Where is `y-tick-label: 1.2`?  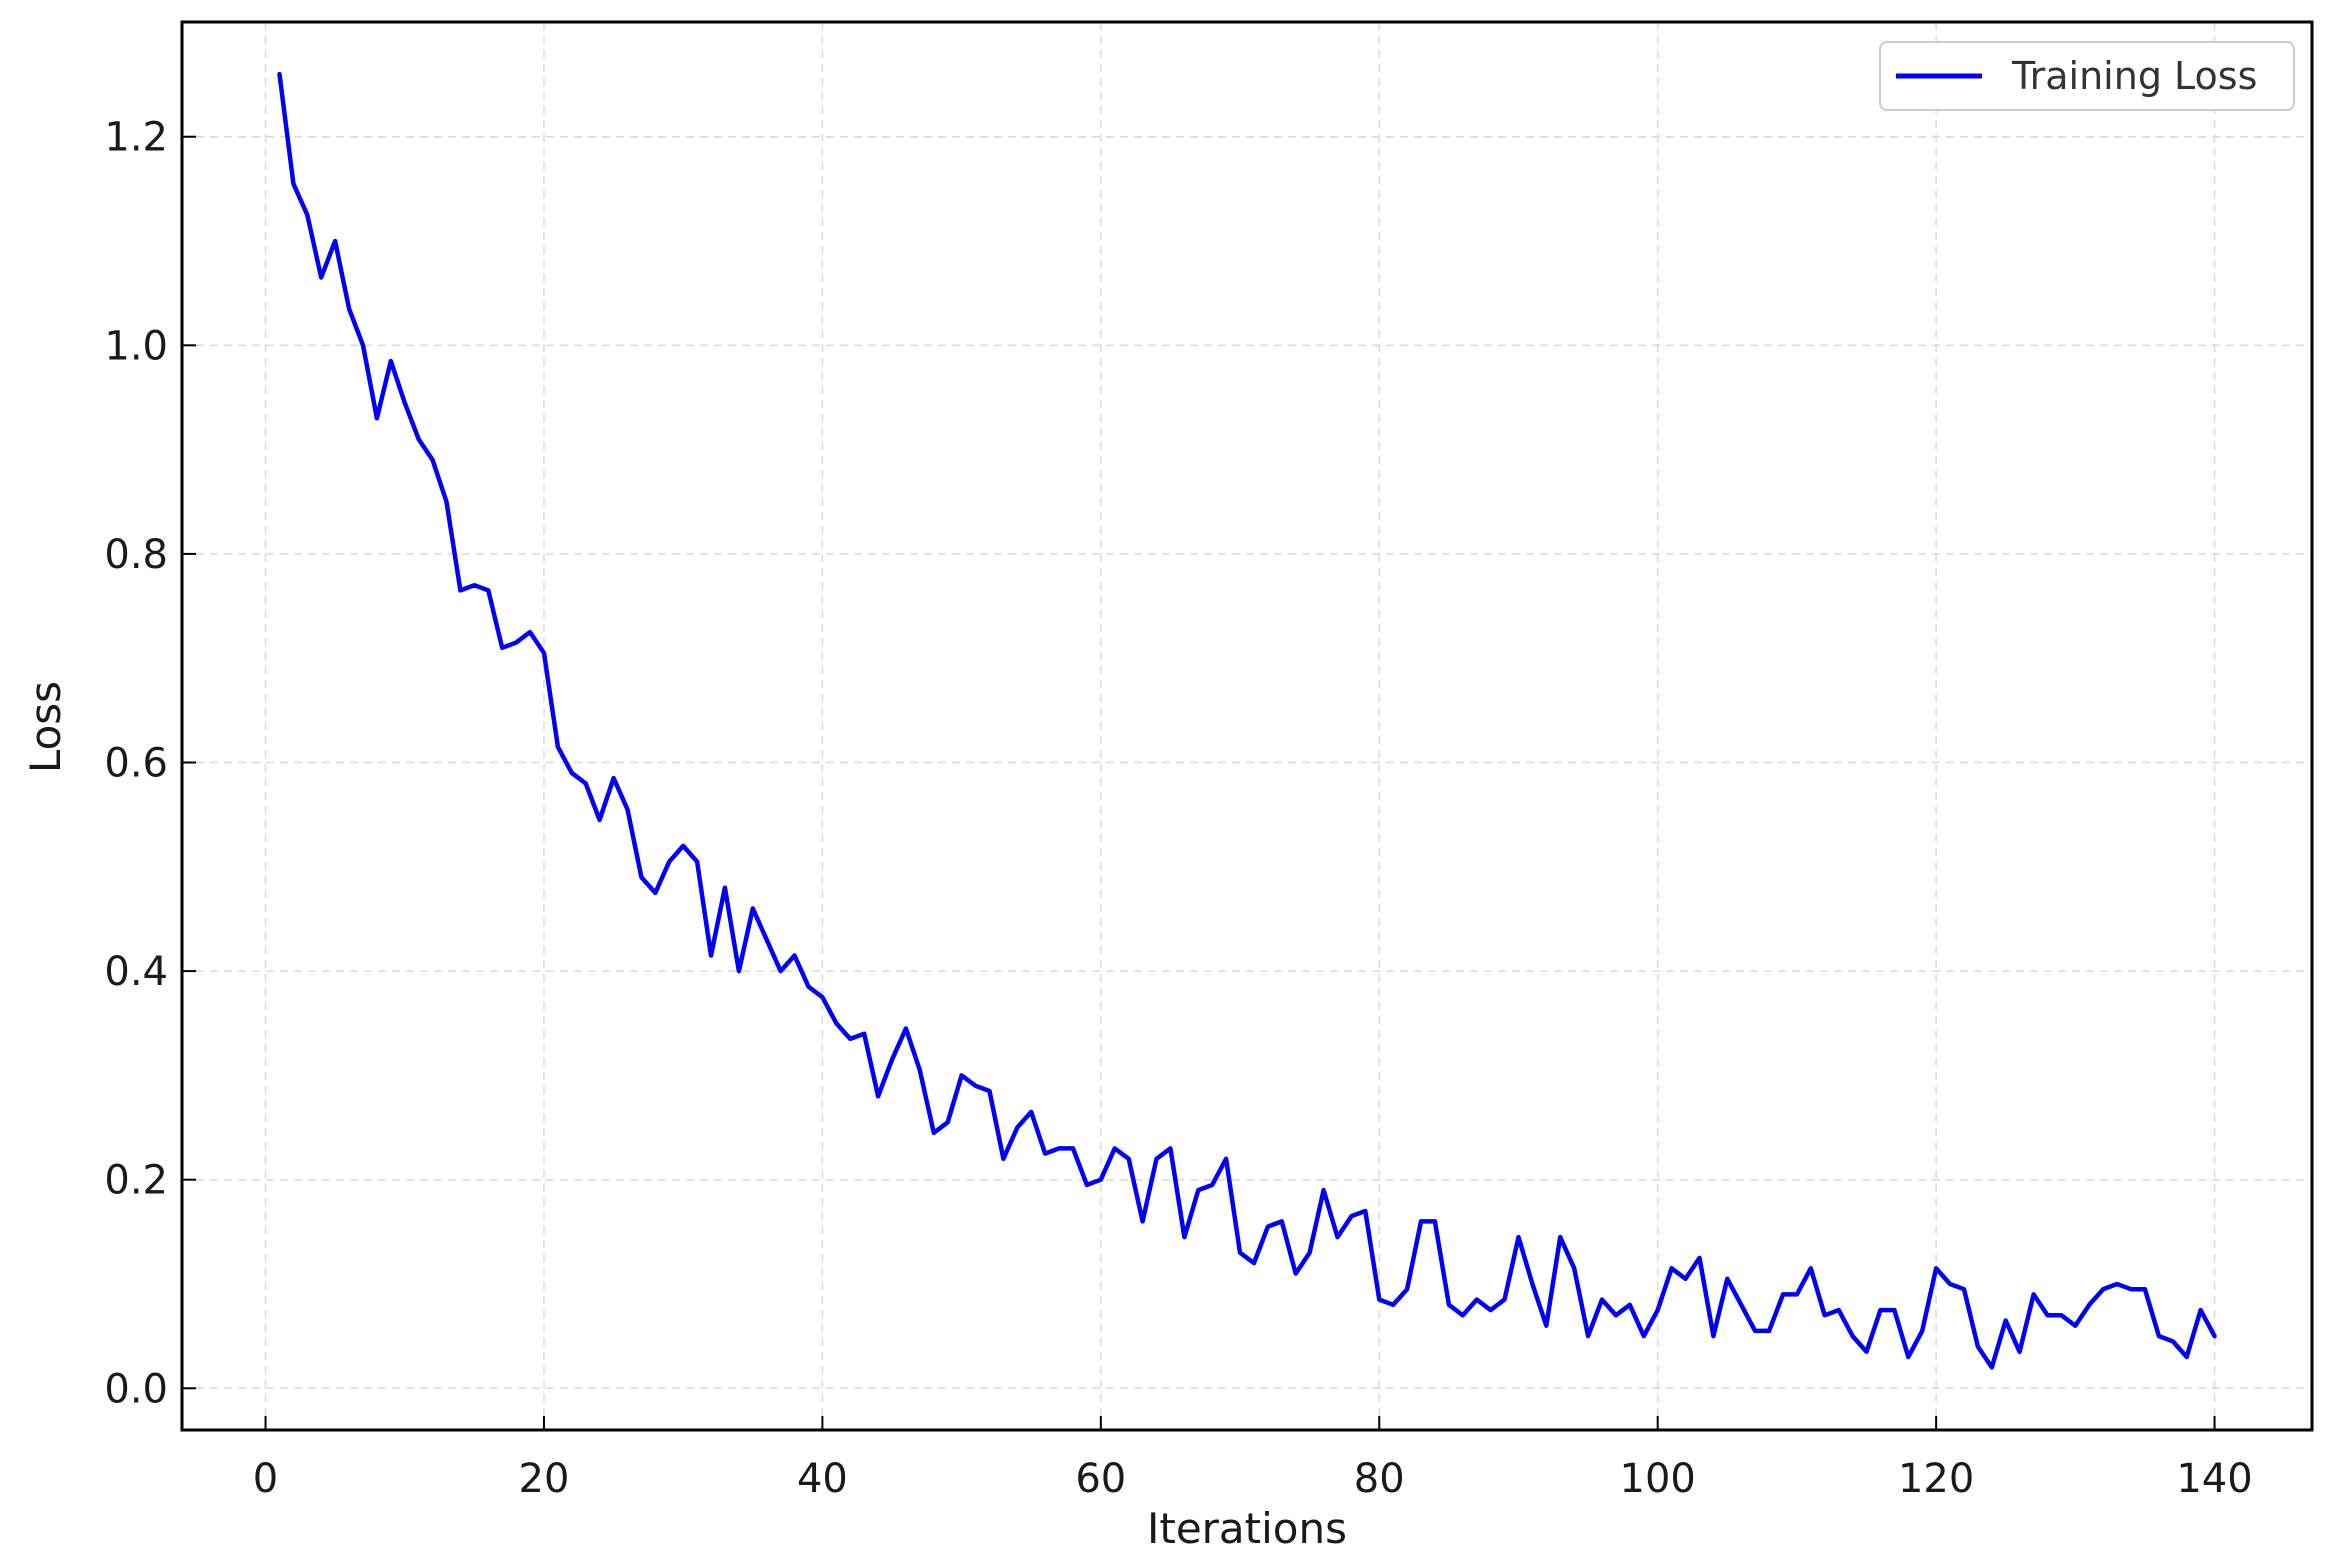 y-tick-label: 1.2 is located at coordinates (136, 138).